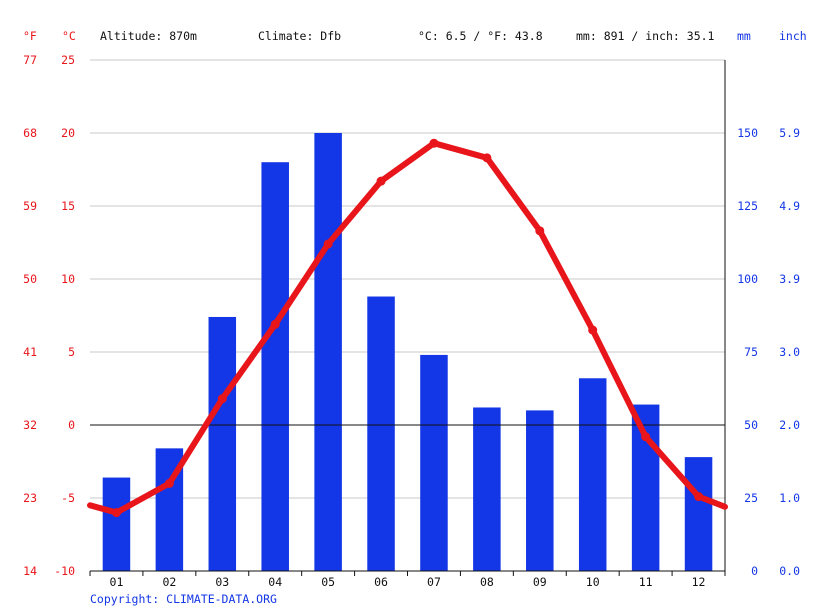  I want to click on fahrenheit-tick-label: 50, so click(30, 279).